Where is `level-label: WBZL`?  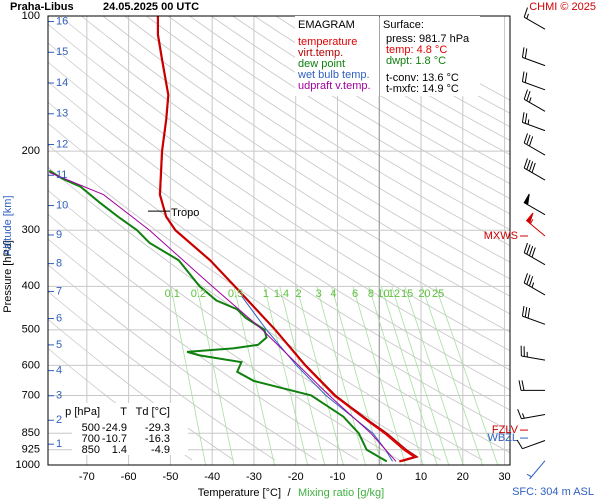
level-label: WBZL is located at coordinates (502, 438).